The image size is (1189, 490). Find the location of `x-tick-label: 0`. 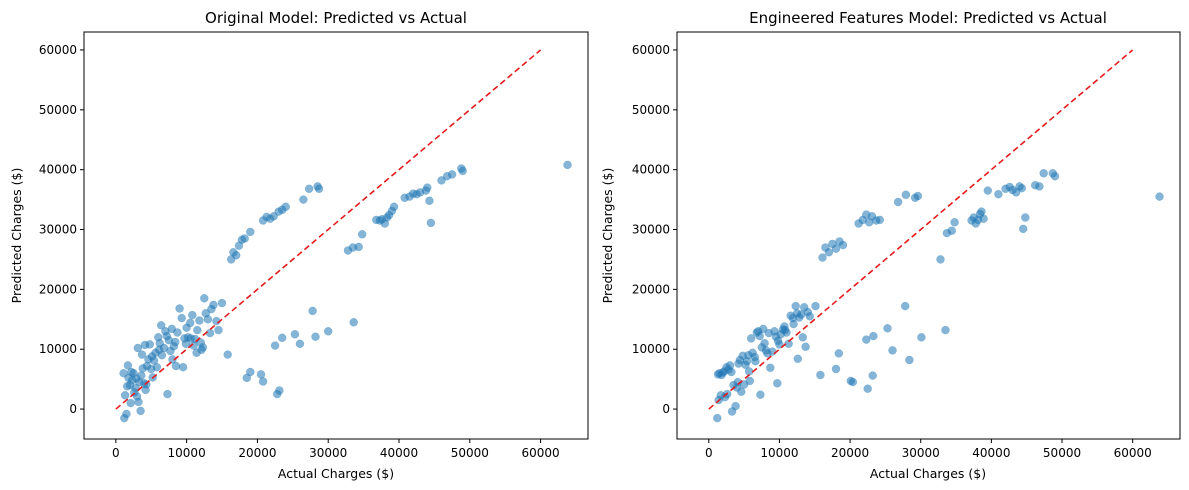

x-tick-label: 0 is located at coordinates (116, 453).